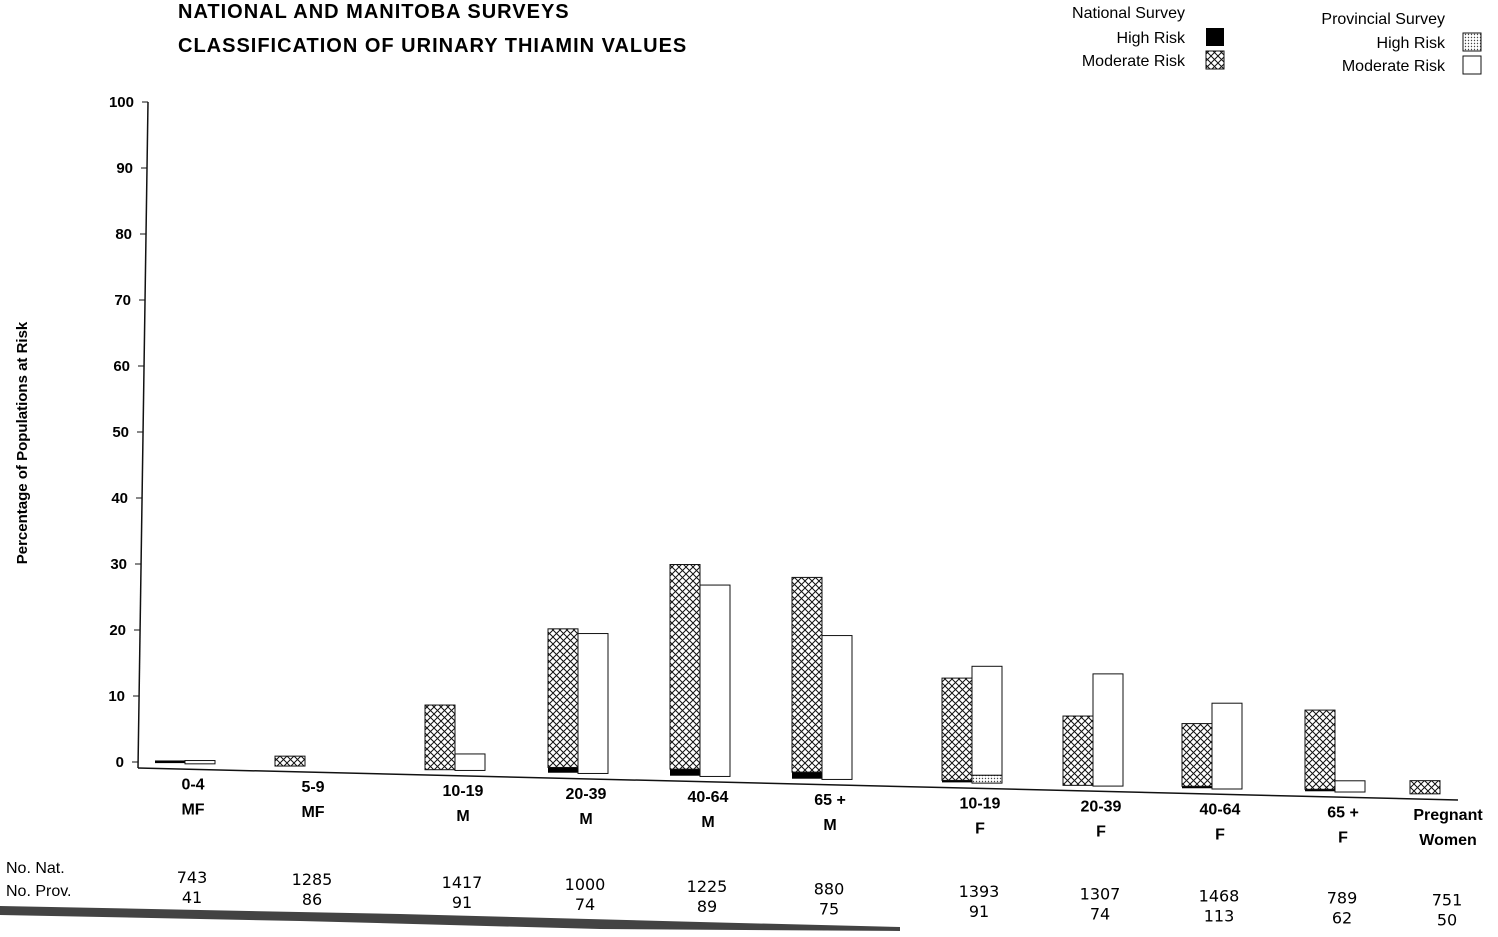 This screenshot has width=1498, height=937. What do you see at coordinates (121, 102) in the screenshot?
I see `y-tick-label: 100` at bounding box center [121, 102].